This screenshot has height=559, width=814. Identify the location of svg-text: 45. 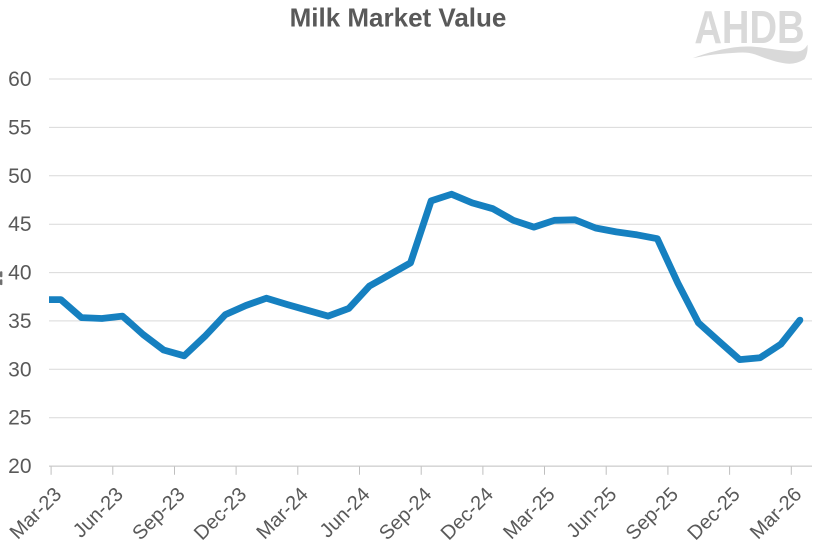
(19, 224).